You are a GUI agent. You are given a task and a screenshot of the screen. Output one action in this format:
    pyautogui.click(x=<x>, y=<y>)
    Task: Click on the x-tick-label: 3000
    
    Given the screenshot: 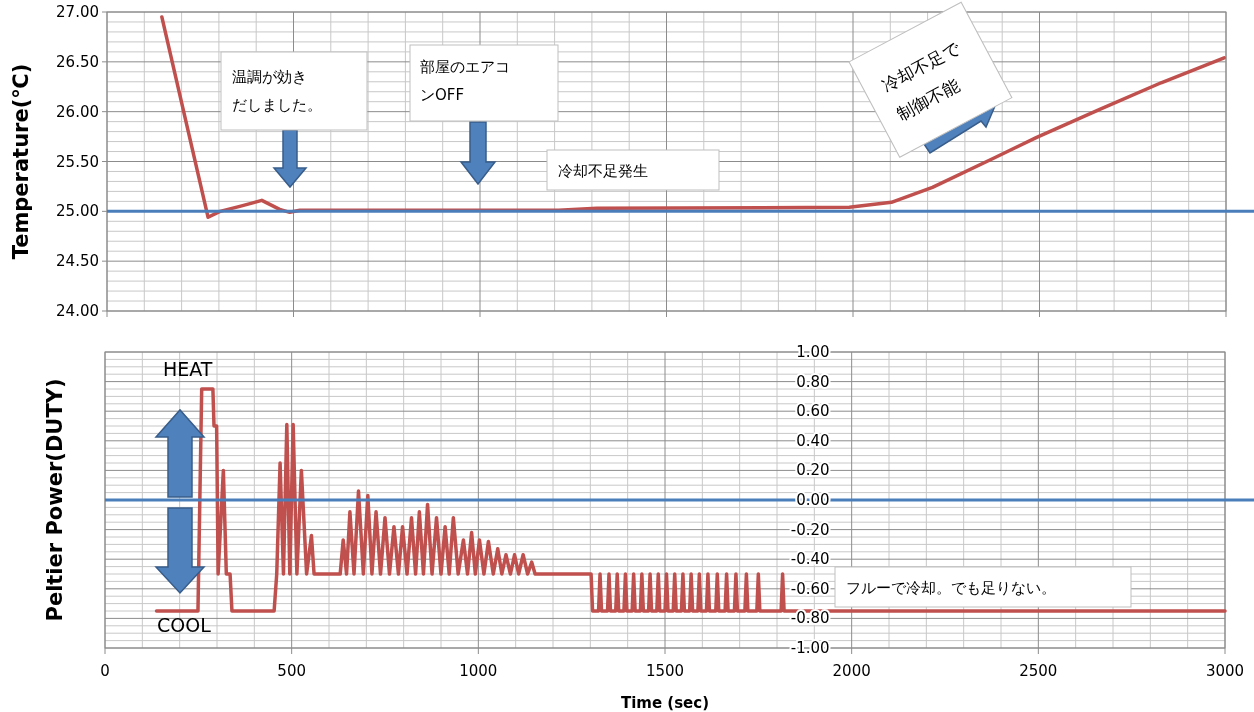 What is the action you would take?
    pyautogui.click(x=1225, y=671)
    